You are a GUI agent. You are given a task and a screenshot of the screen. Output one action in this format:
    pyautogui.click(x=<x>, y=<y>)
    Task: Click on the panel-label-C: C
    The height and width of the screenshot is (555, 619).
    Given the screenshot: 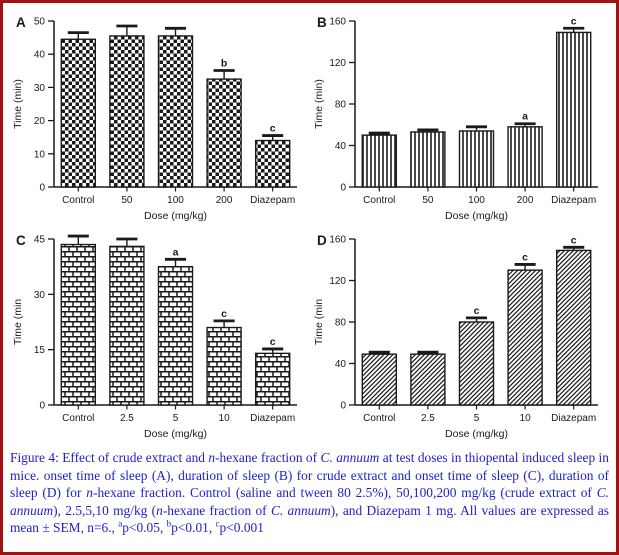 What is the action you would take?
    pyautogui.click(x=21, y=240)
    